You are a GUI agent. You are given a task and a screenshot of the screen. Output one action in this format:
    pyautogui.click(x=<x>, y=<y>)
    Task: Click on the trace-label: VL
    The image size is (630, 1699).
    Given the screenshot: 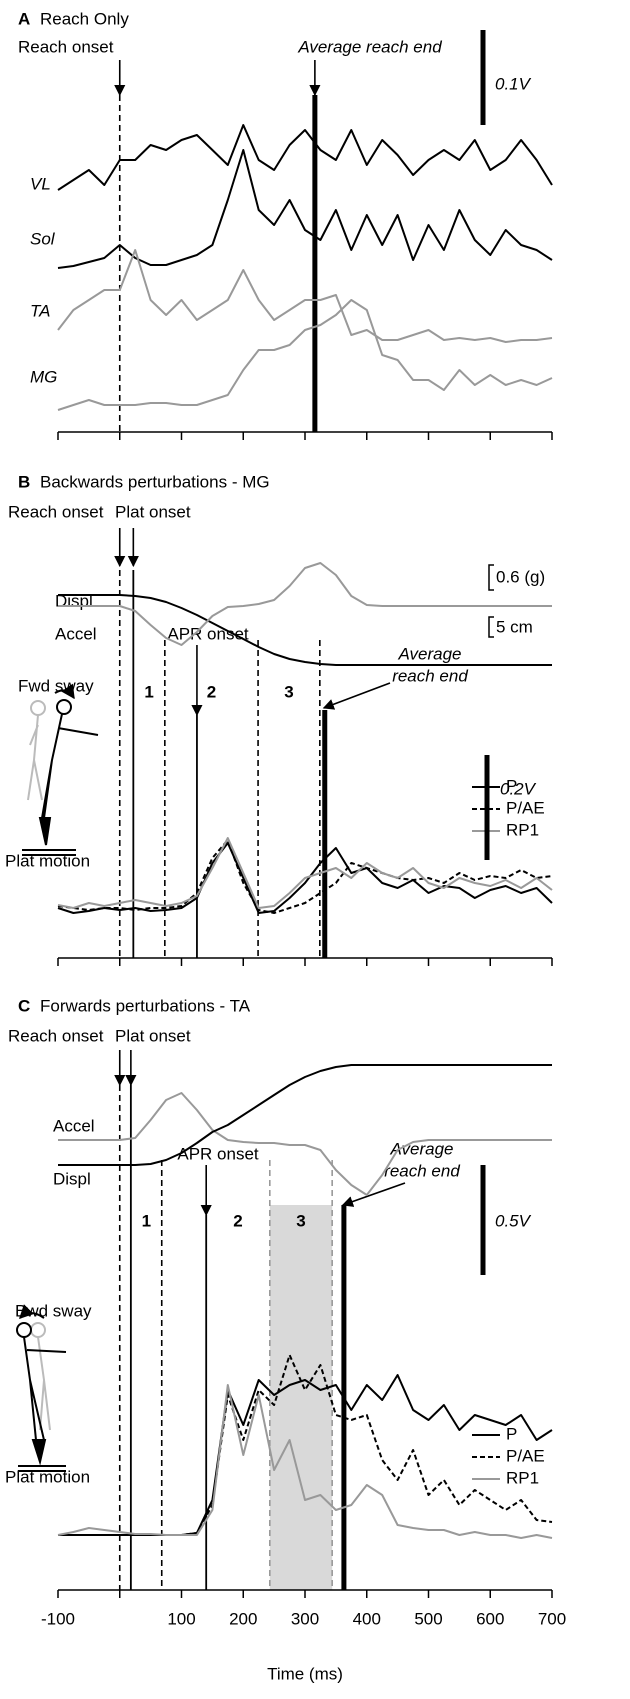 What is the action you would take?
    pyautogui.click(x=40, y=183)
    